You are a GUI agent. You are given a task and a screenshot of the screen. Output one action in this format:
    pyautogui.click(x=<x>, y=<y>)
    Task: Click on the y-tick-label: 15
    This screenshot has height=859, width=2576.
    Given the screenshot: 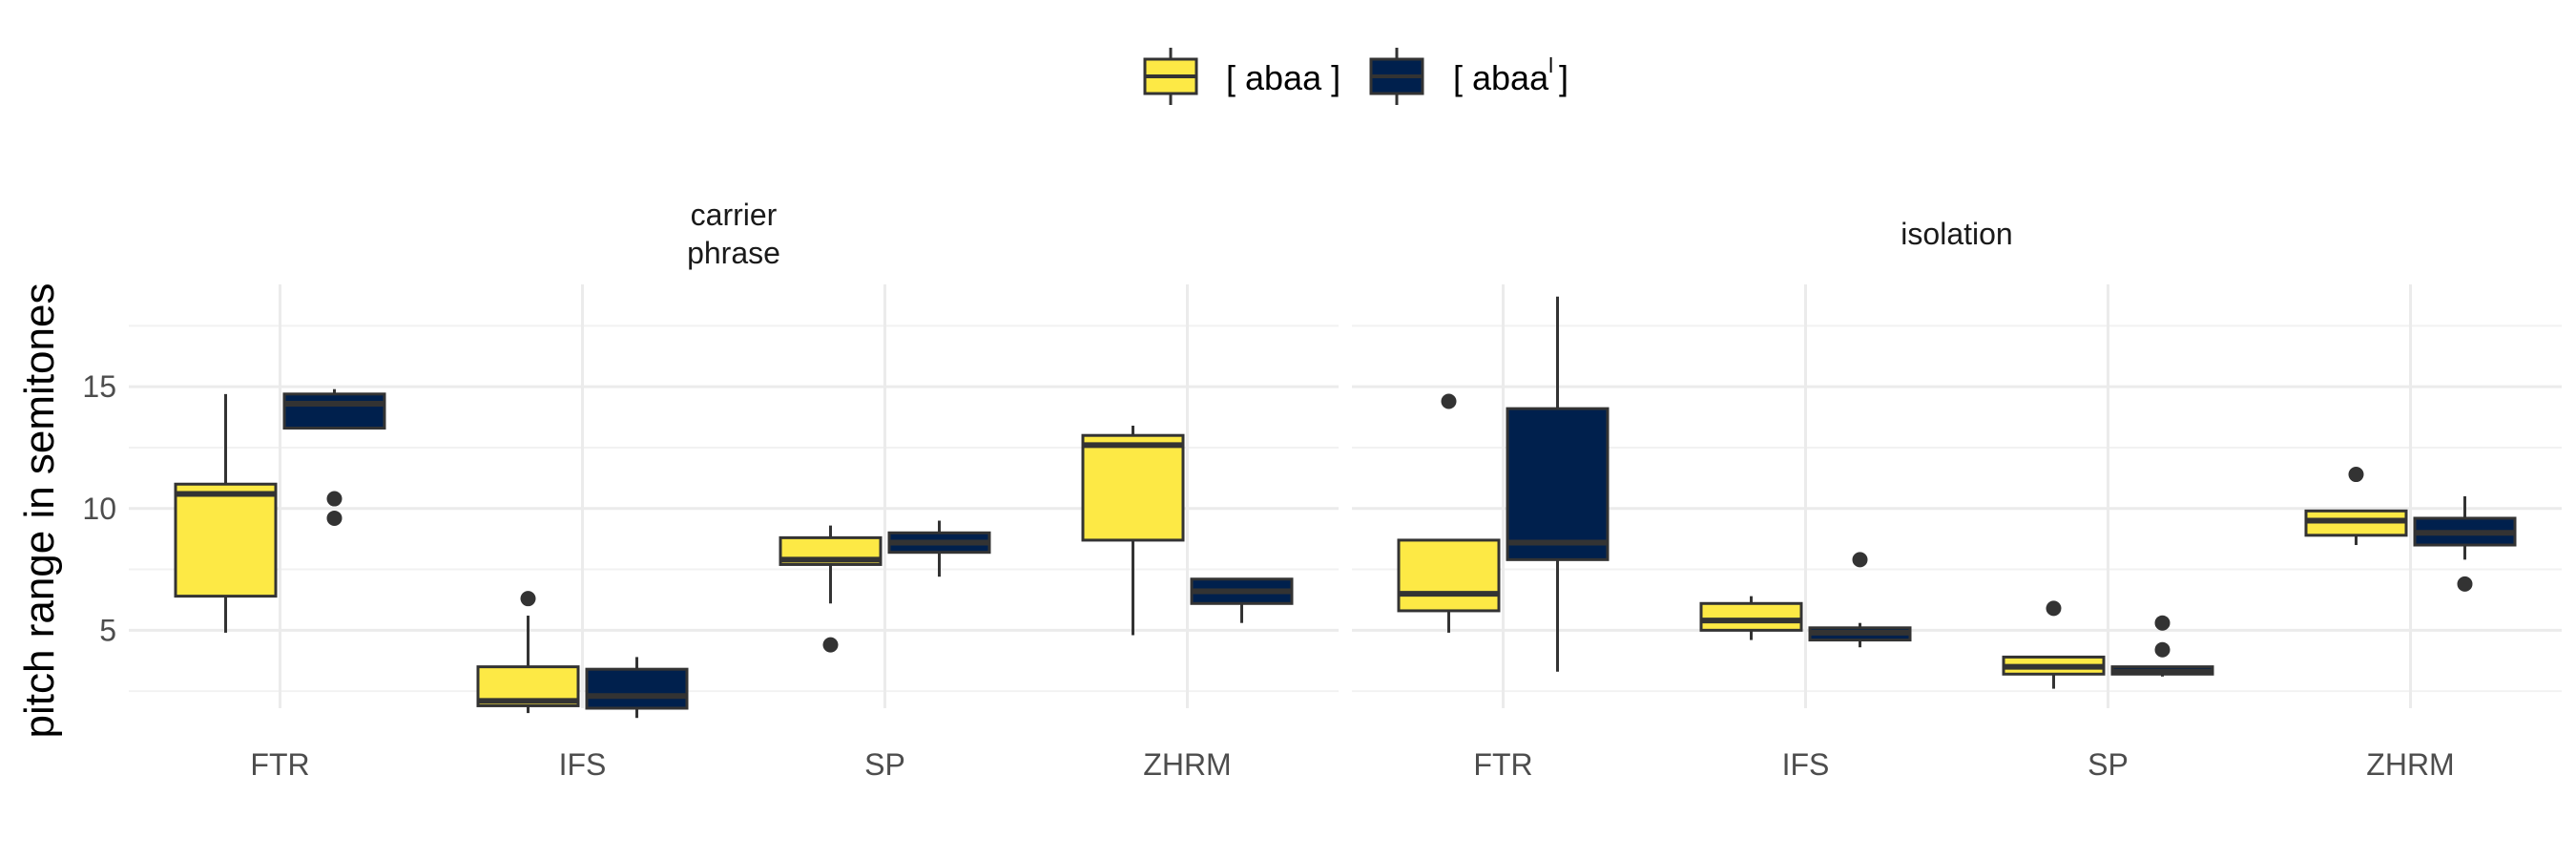 What is the action you would take?
    pyautogui.click(x=99, y=386)
    